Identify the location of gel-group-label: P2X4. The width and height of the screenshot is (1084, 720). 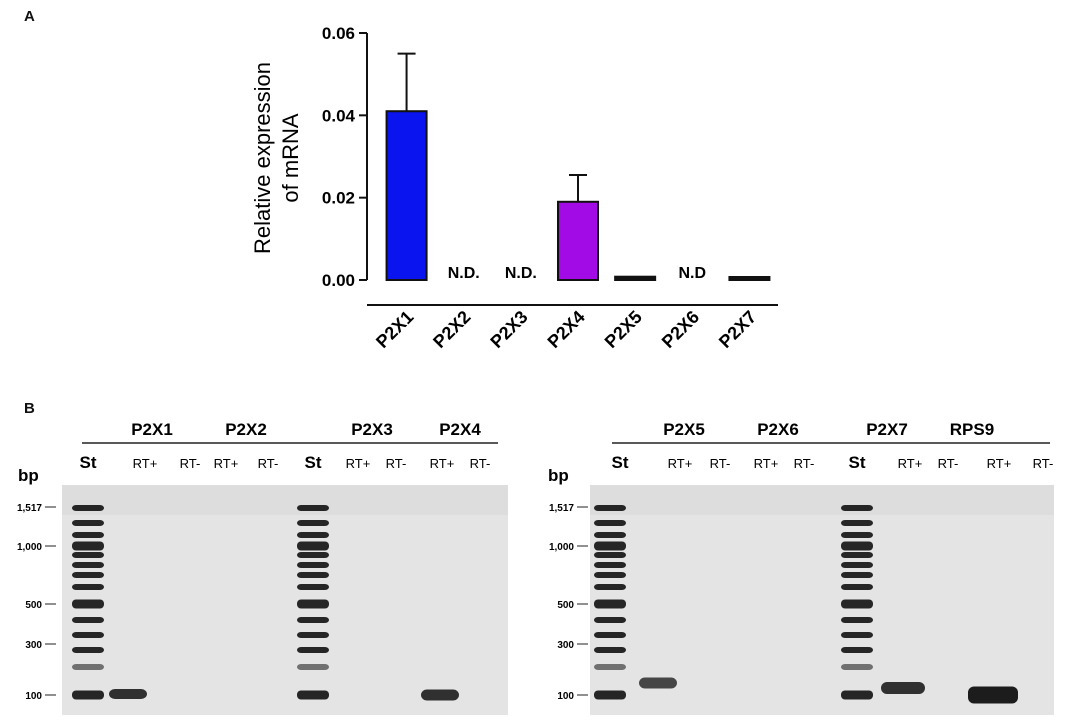
(460, 429).